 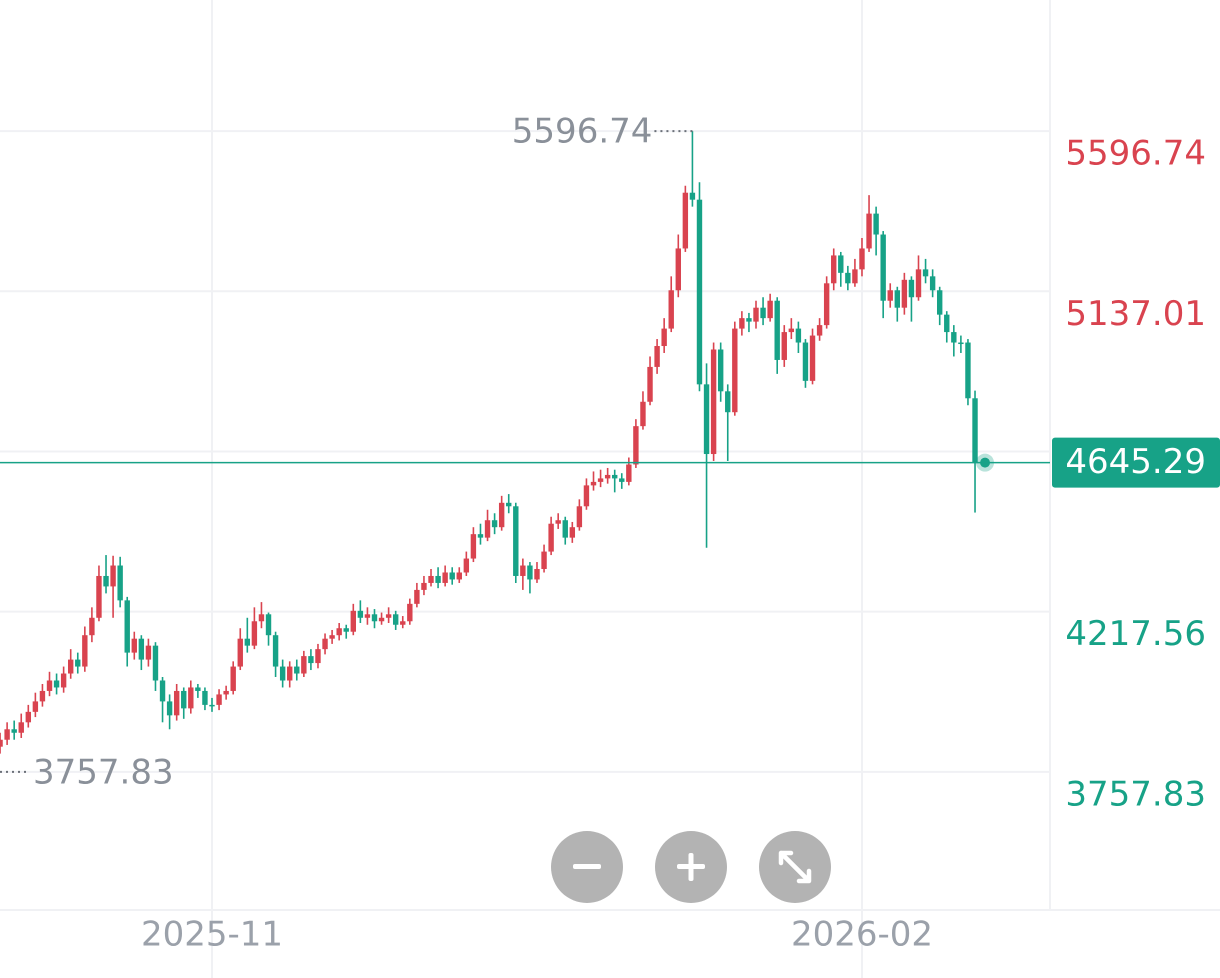 I want to click on y-tick-label: 5137.01, so click(x=1135, y=314).